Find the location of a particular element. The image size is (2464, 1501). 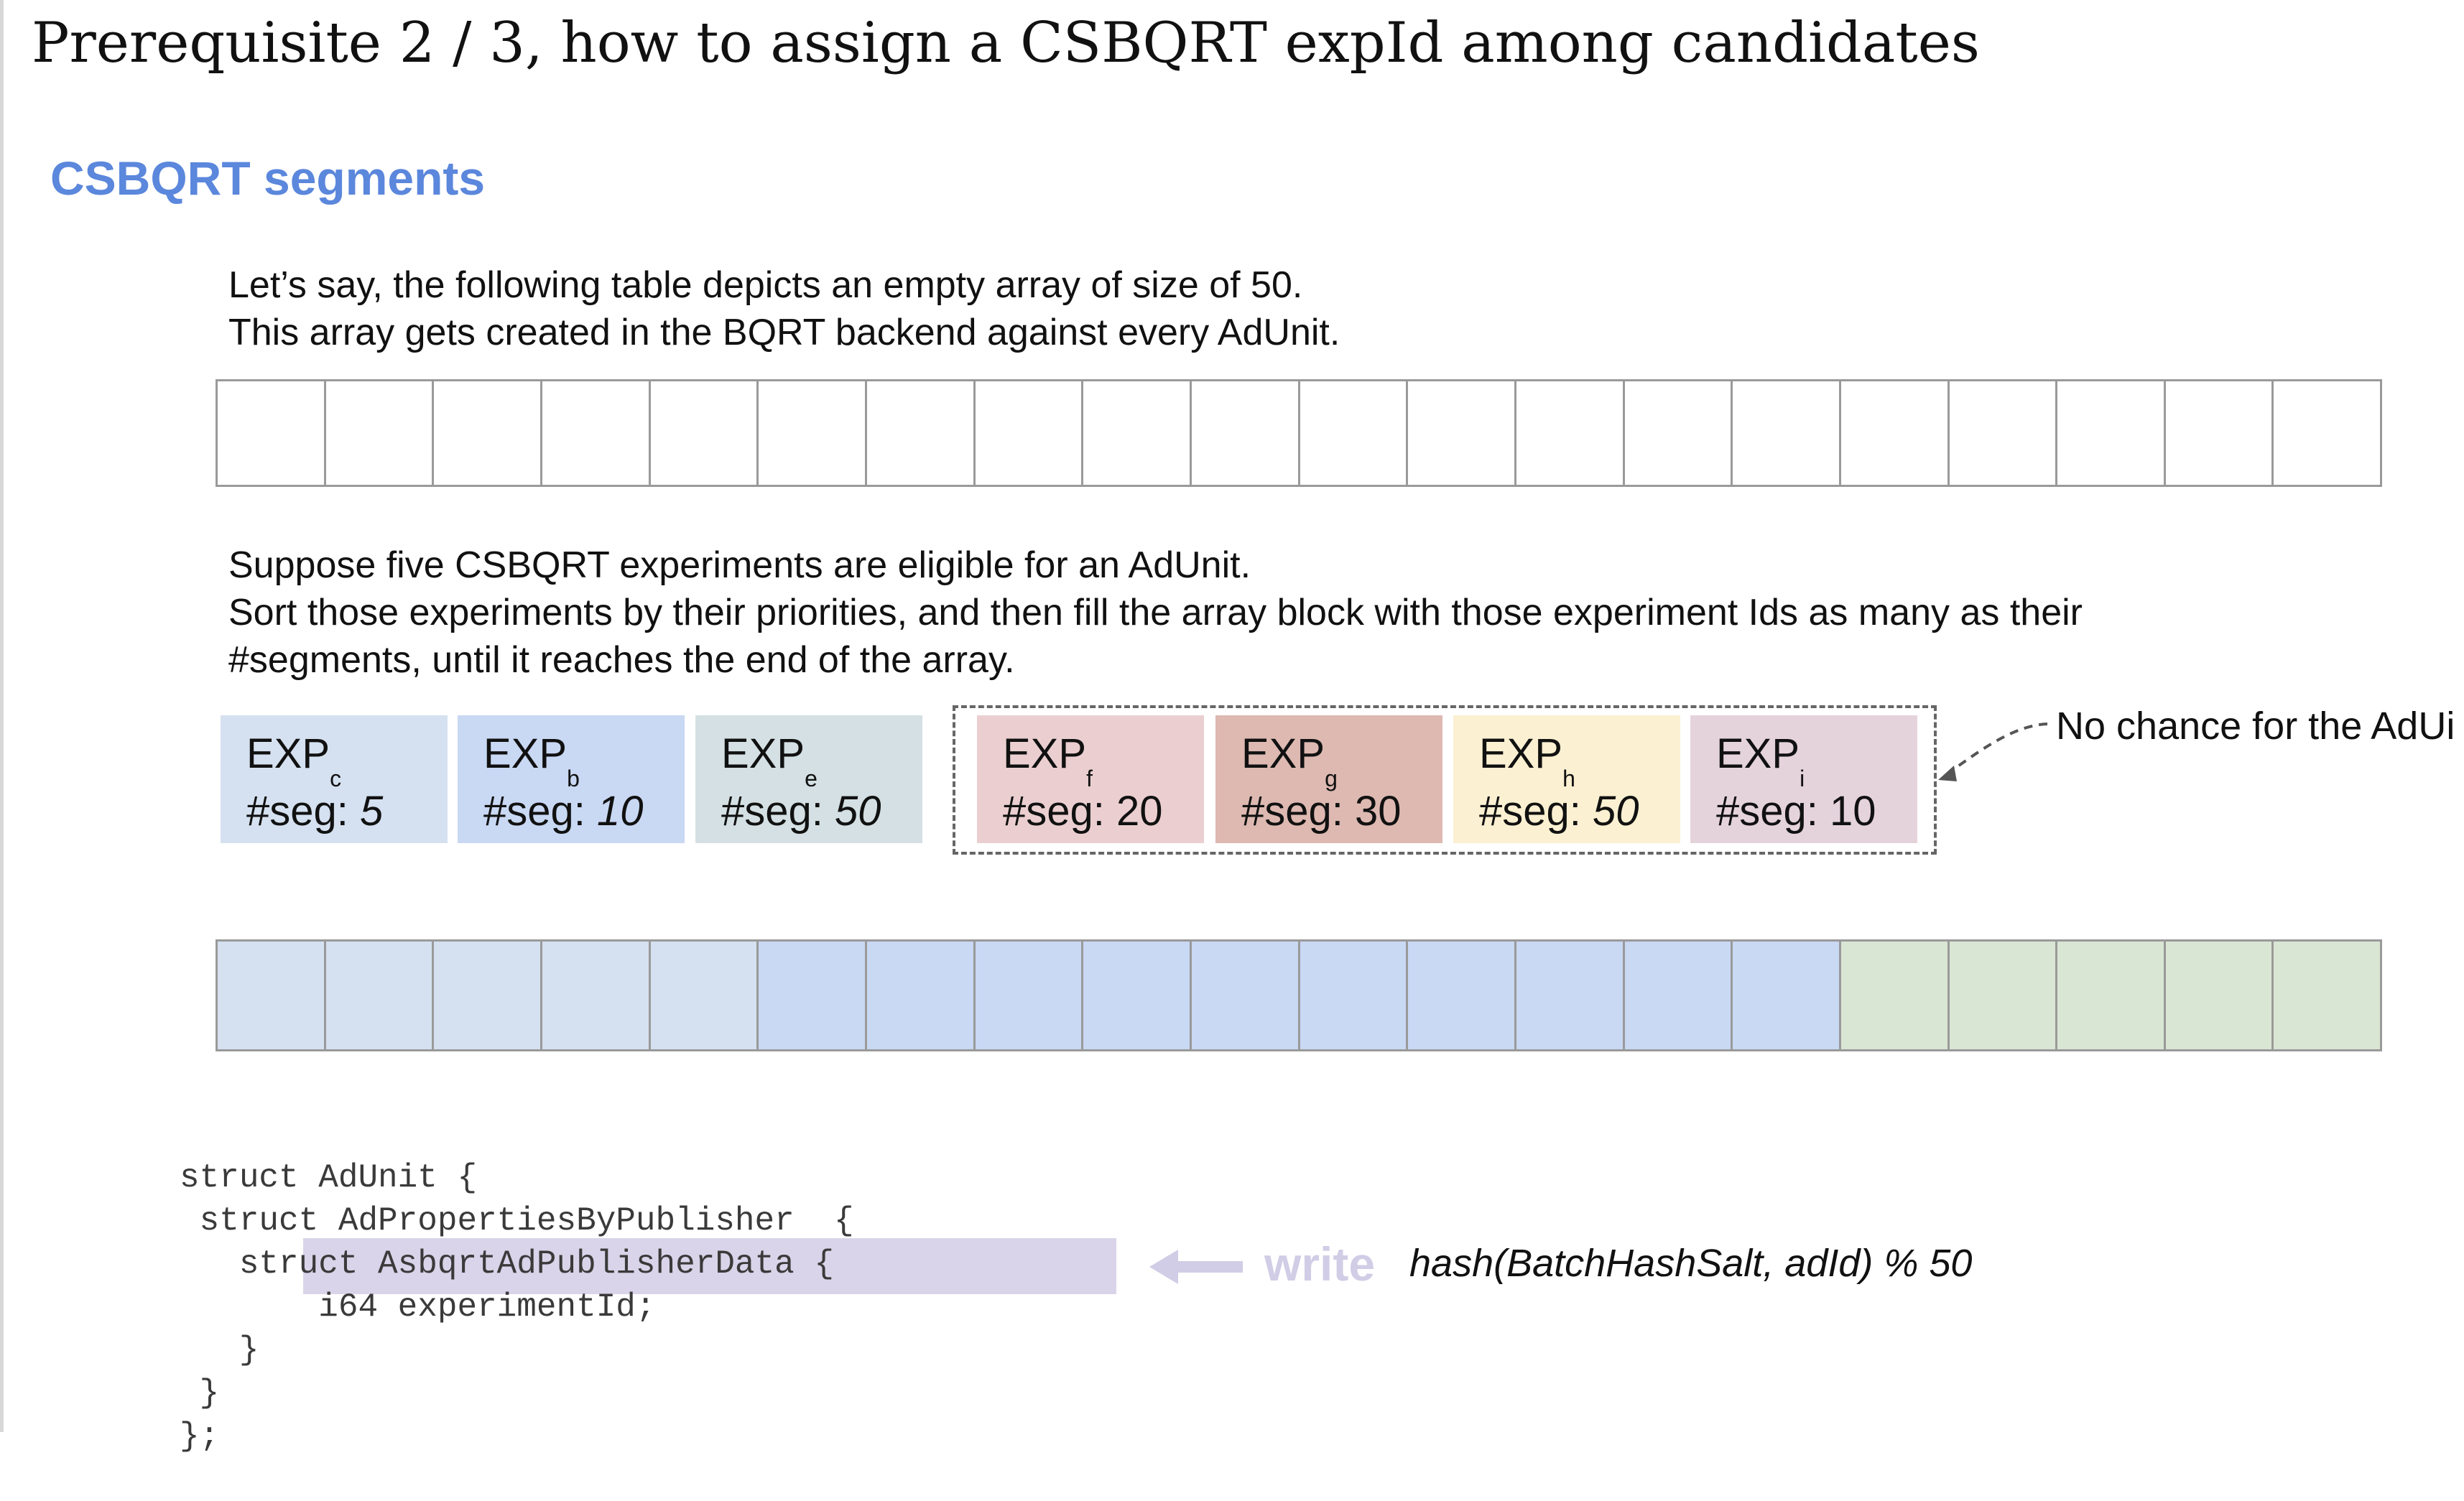

filled-array is located at coordinates (1299, 995).